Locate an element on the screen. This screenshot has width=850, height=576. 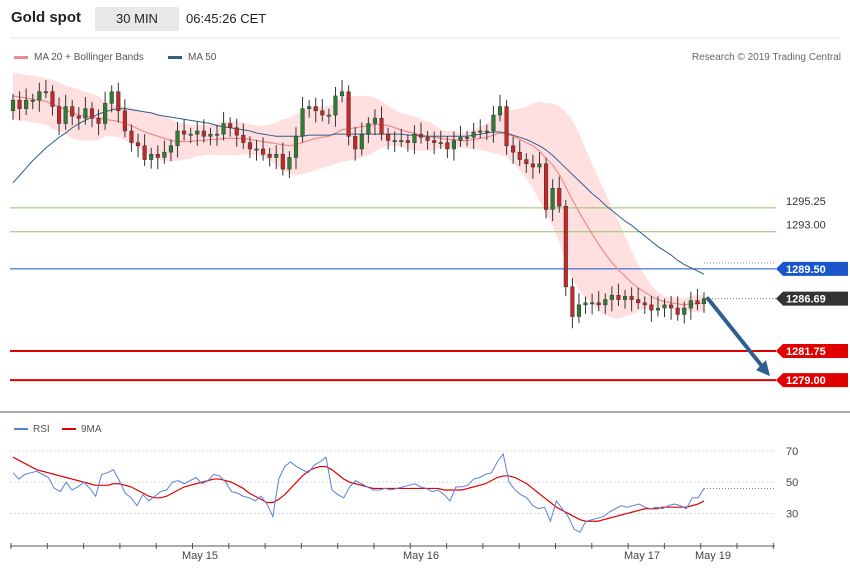
rsi-ma-legend-label: 9MA is located at coordinates (91, 429).